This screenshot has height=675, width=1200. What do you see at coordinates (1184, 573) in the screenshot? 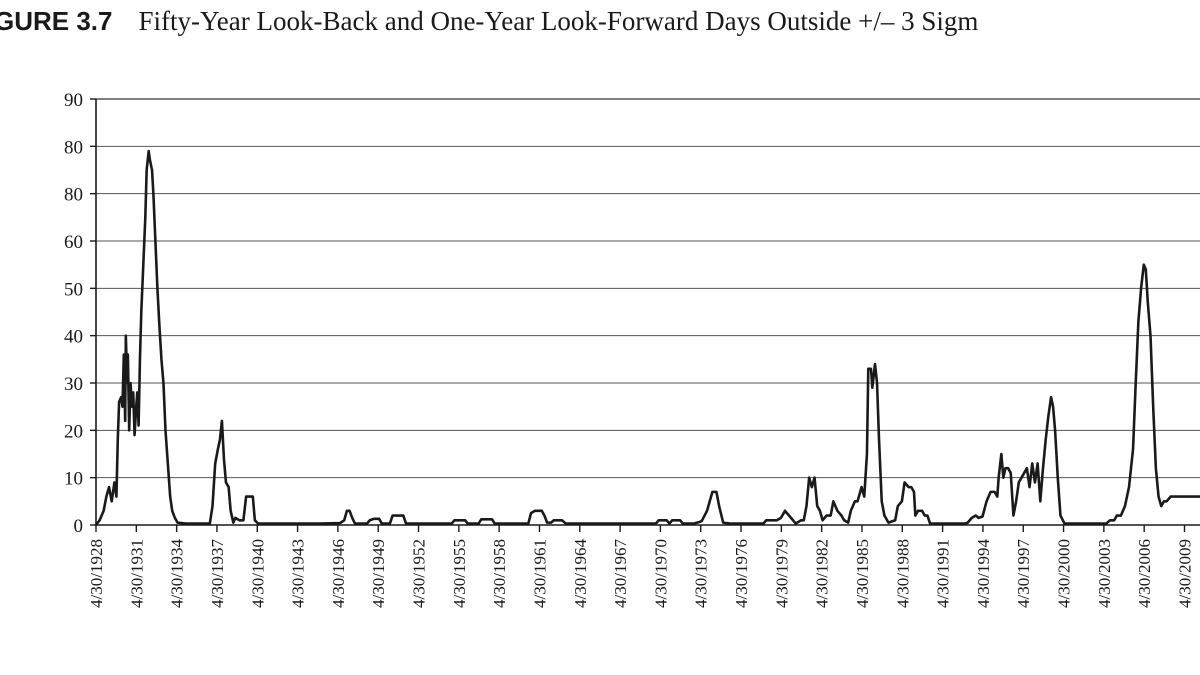
I see `x-tick-label: 4/30/2009` at bounding box center [1184, 573].